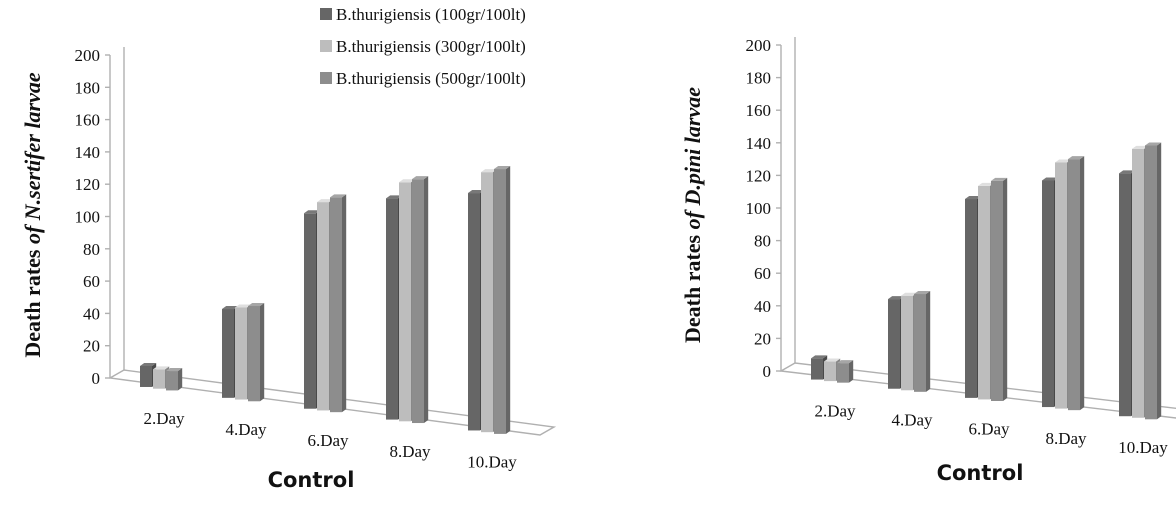 The image size is (1176, 514). What do you see at coordinates (767, 371) in the screenshot?
I see `y-tick-label: 0` at bounding box center [767, 371].